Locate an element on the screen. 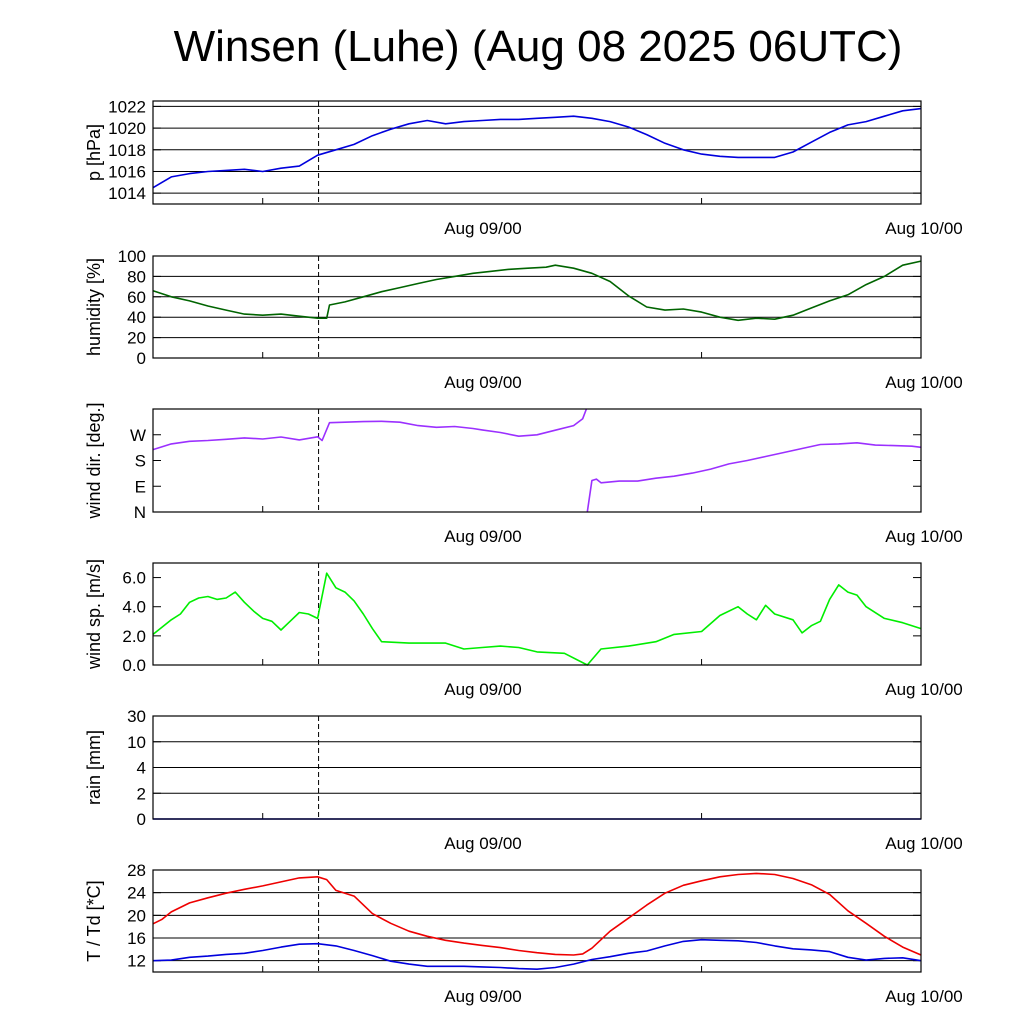  xtick-label-1-1: Aug 10/00 is located at coordinates (924, 382).